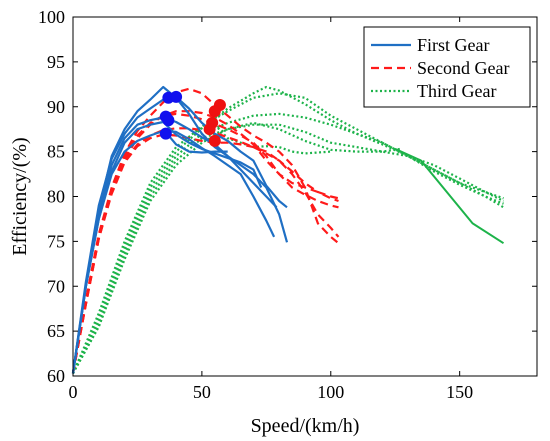 Image resolution: width=550 pixels, height=441 pixels. I want to click on y-tick-label-5: 85, so click(56, 152).